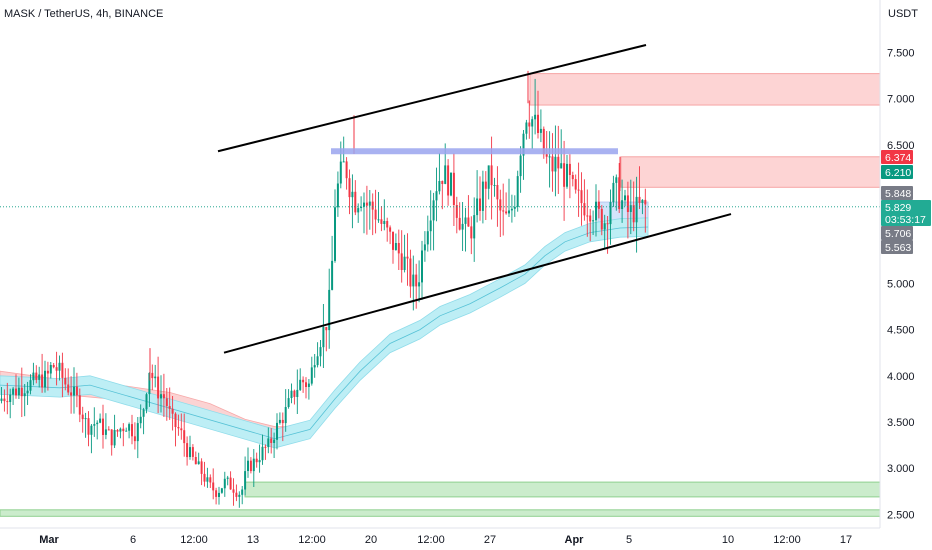 The image size is (932, 550). What do you see at coordinates (431, 540) in the screenshot?
I see `time-tick-label-6: 12:00` at bounding box center [431, 540].